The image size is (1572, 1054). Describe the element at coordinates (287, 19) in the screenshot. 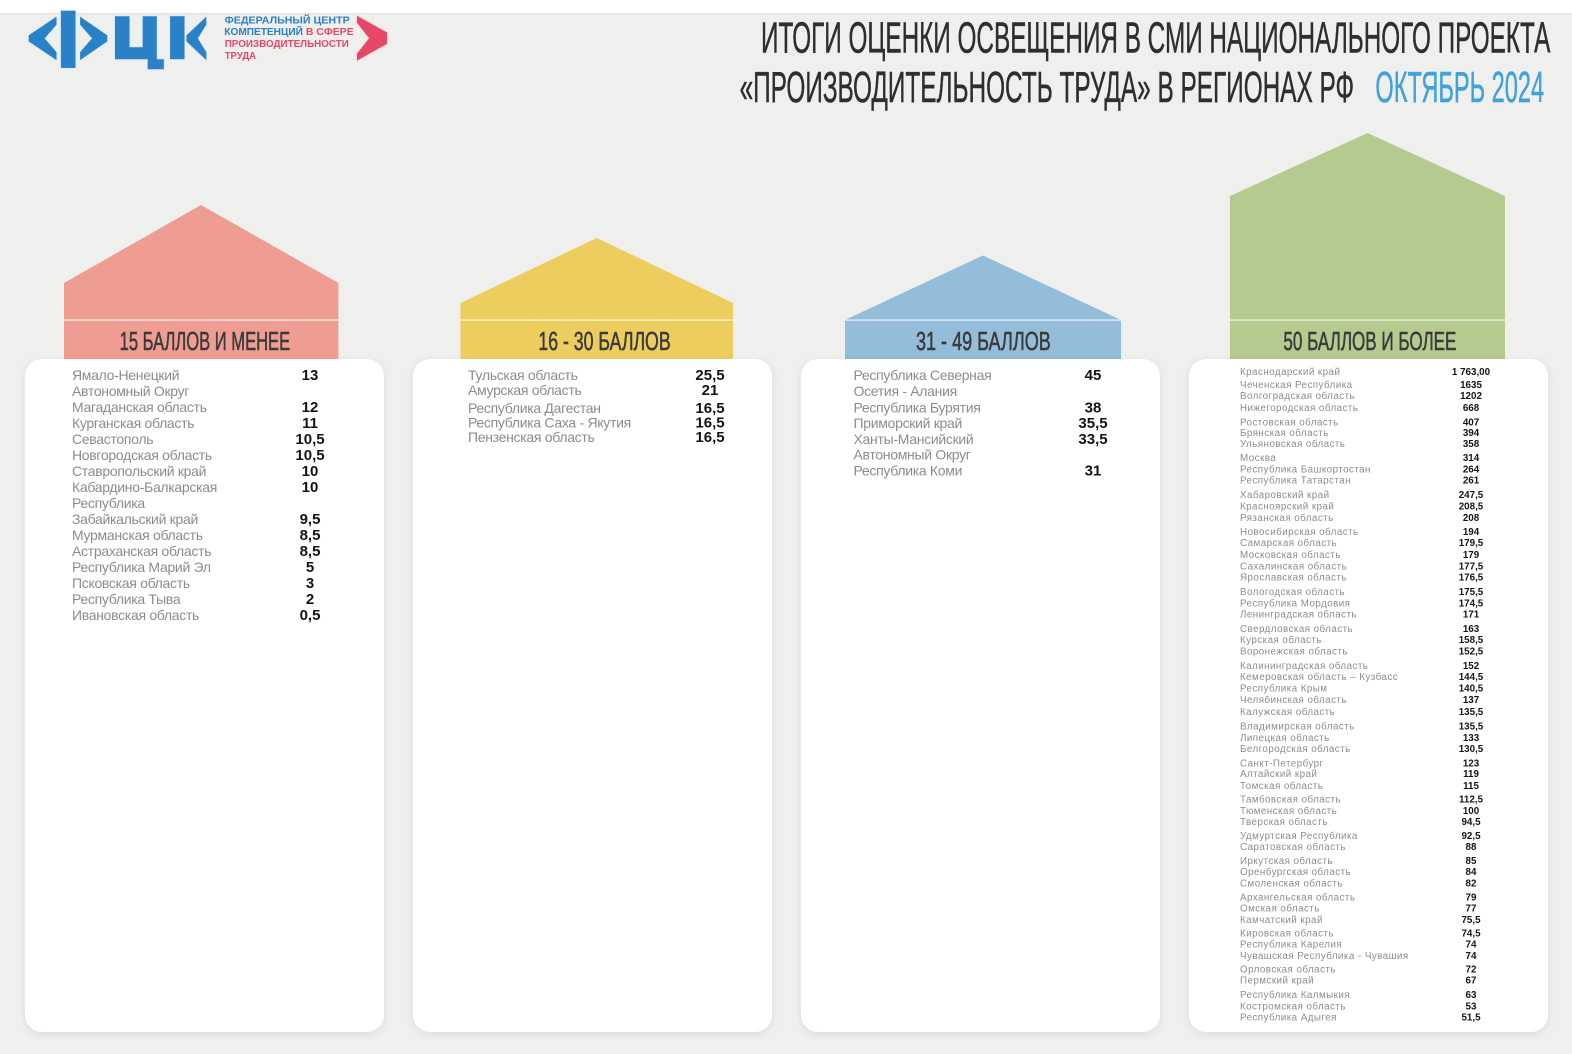

I see `svg-text: ФЕДЕРАЛЬНЫЙ ЦЕНТР` at that location.